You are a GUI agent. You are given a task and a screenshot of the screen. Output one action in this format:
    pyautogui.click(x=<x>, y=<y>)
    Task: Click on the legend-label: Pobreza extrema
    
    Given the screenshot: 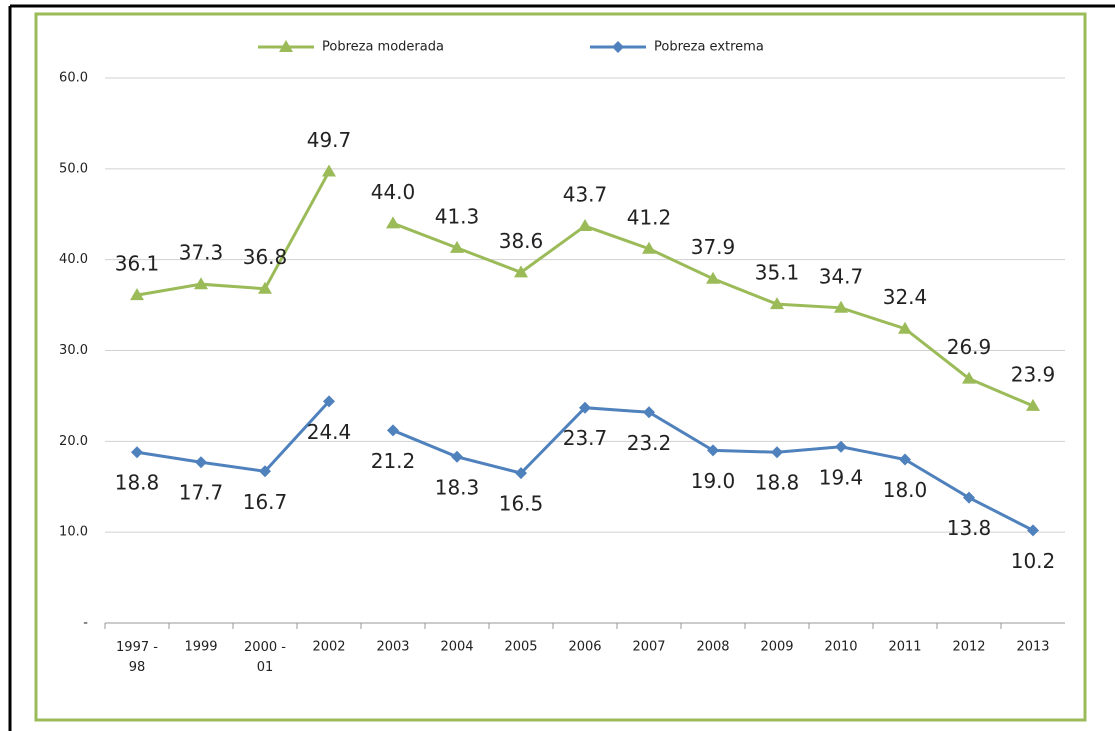 What is the action you would take?
    pyautogui.click(x=709, y=47)
    